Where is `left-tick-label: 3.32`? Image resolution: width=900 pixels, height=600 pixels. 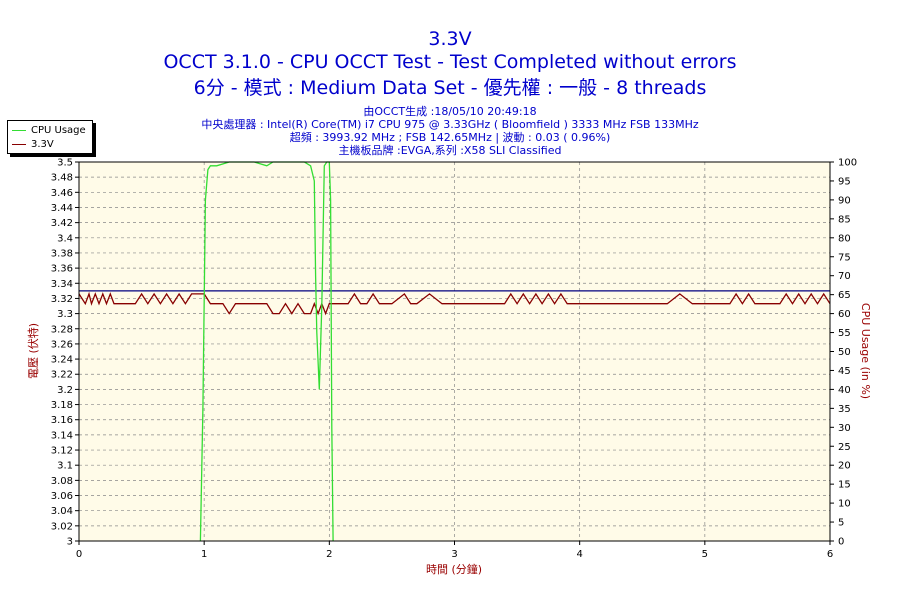 left-tick-label: 3.32 is located at coordinates (62, 299).